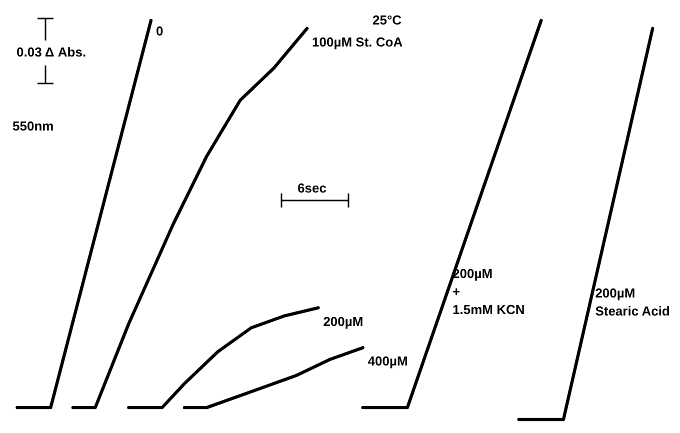  What do you see at coordinates (387, 20) in the screenshot?
I see `annotation: 25°C` at bounding box center [387, 20].